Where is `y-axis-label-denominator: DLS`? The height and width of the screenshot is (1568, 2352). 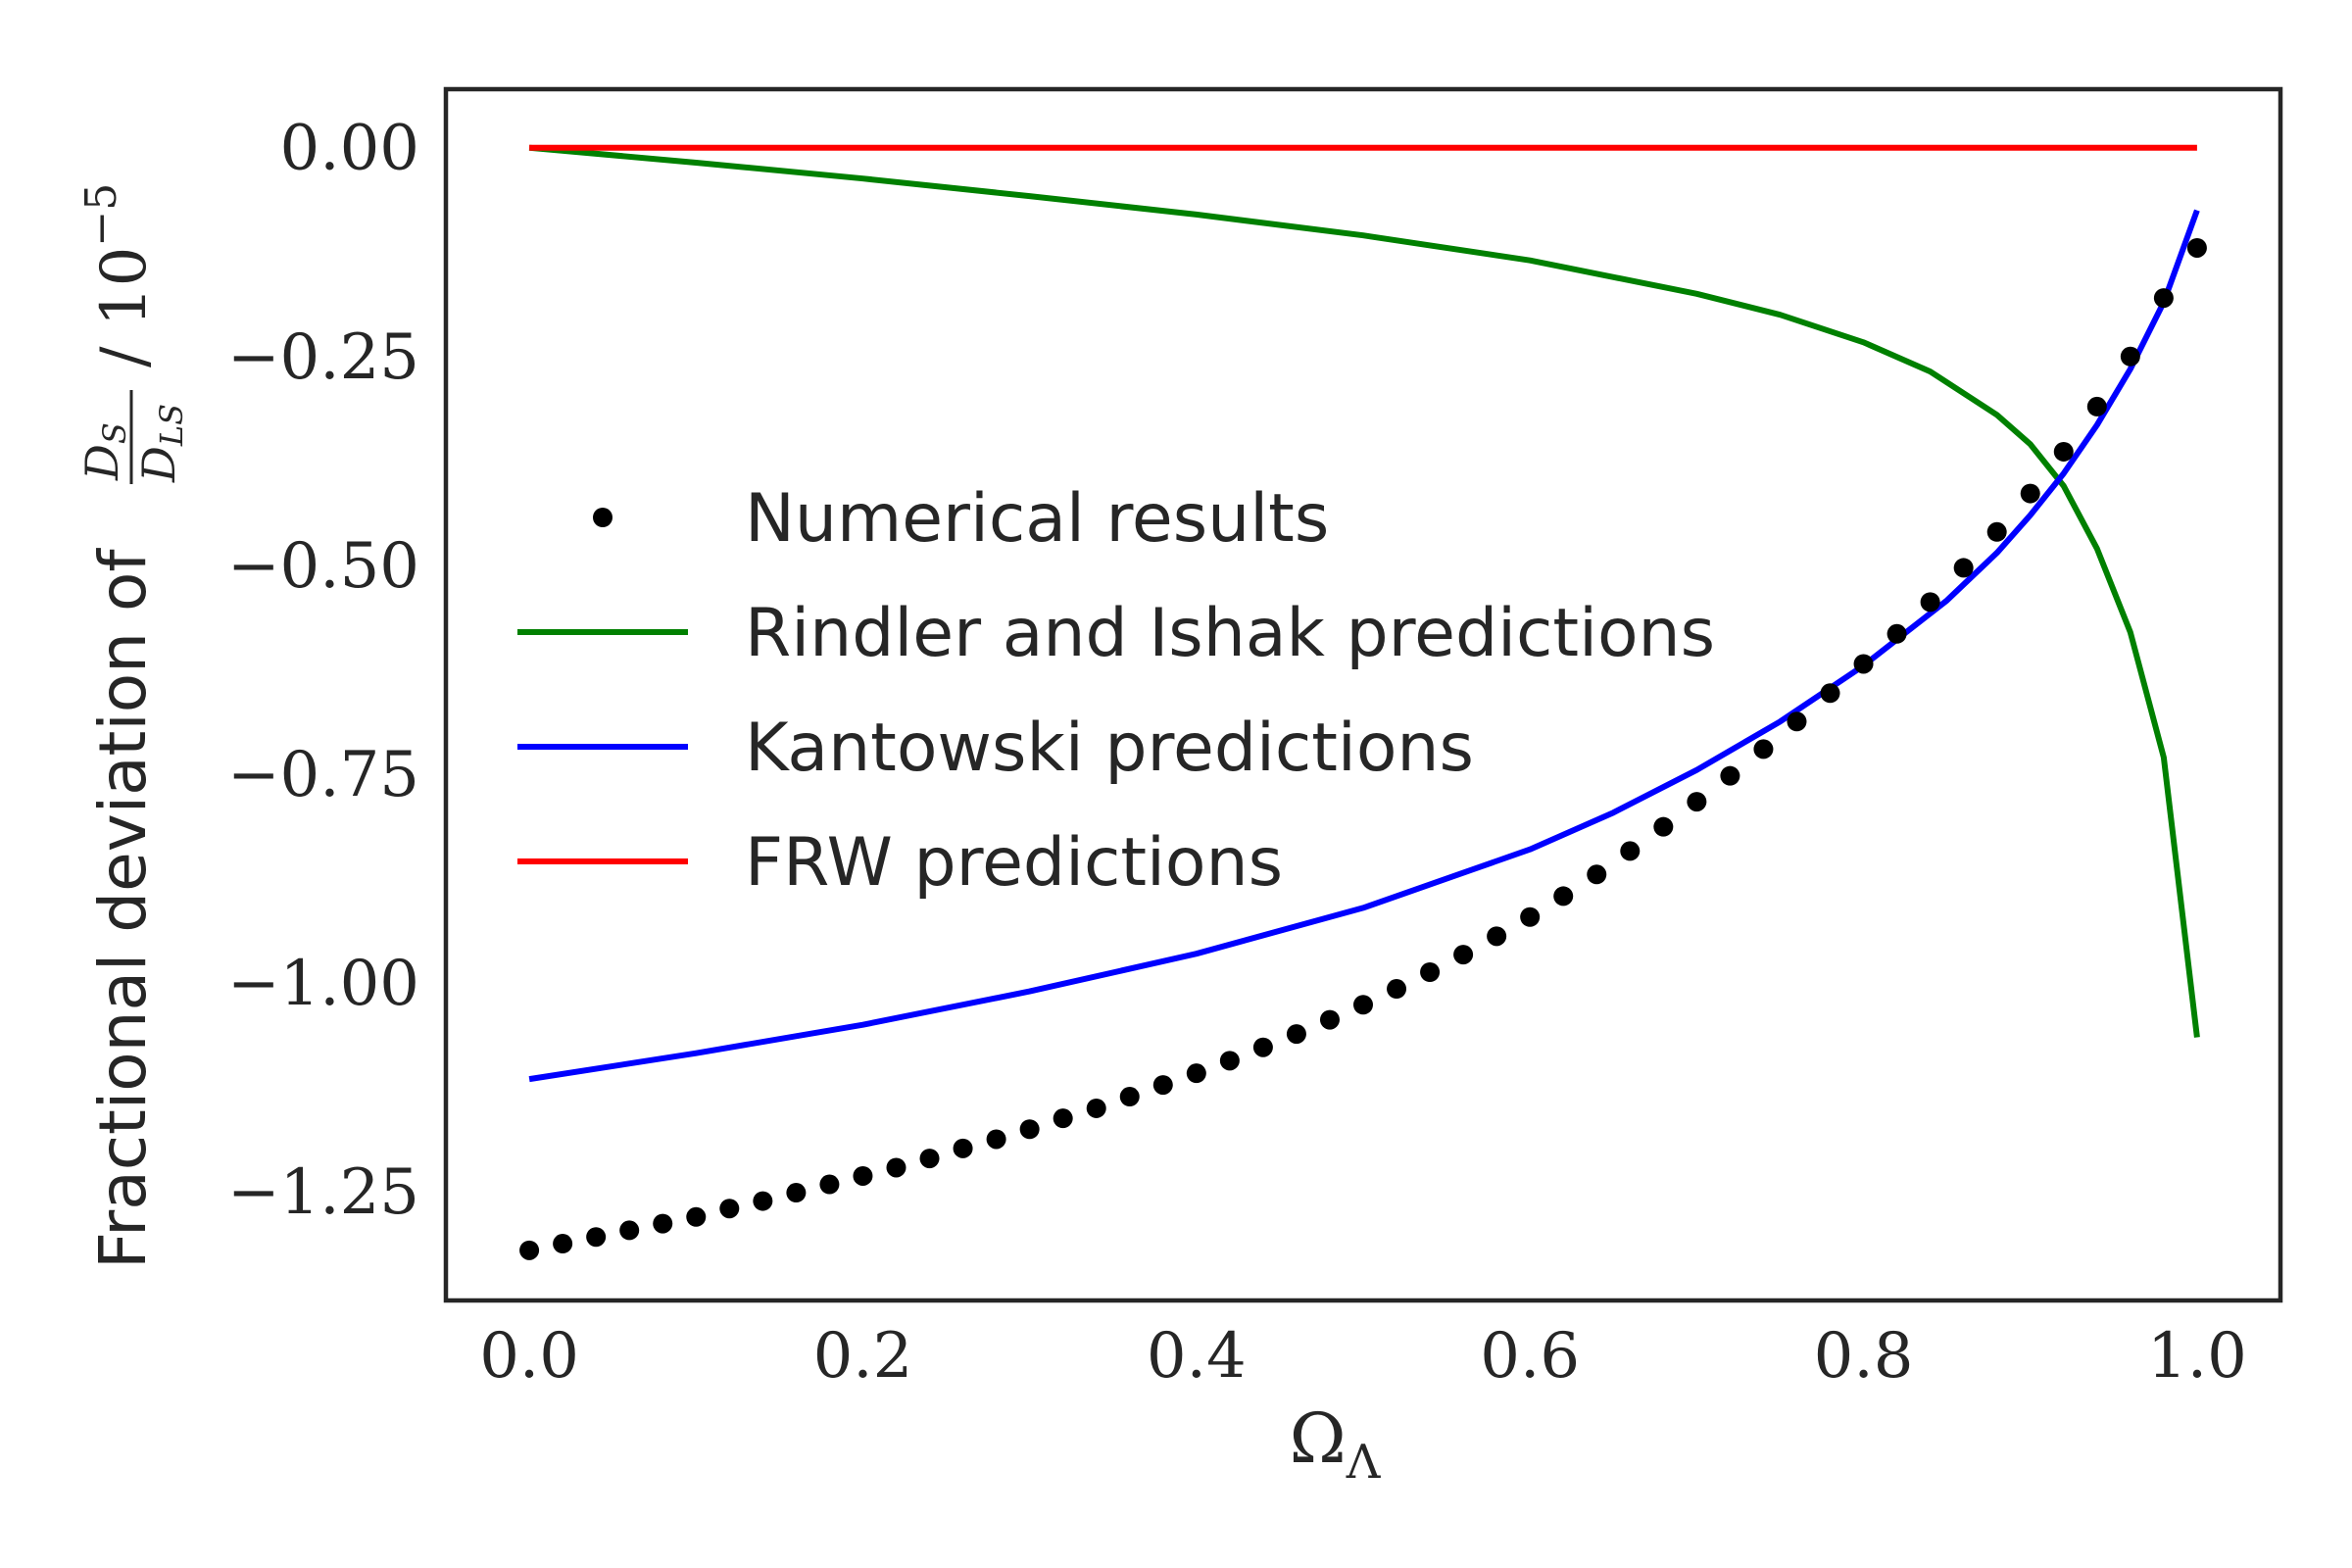
y-axis-label-denominator: DLS is located at coordinates (161, 443).